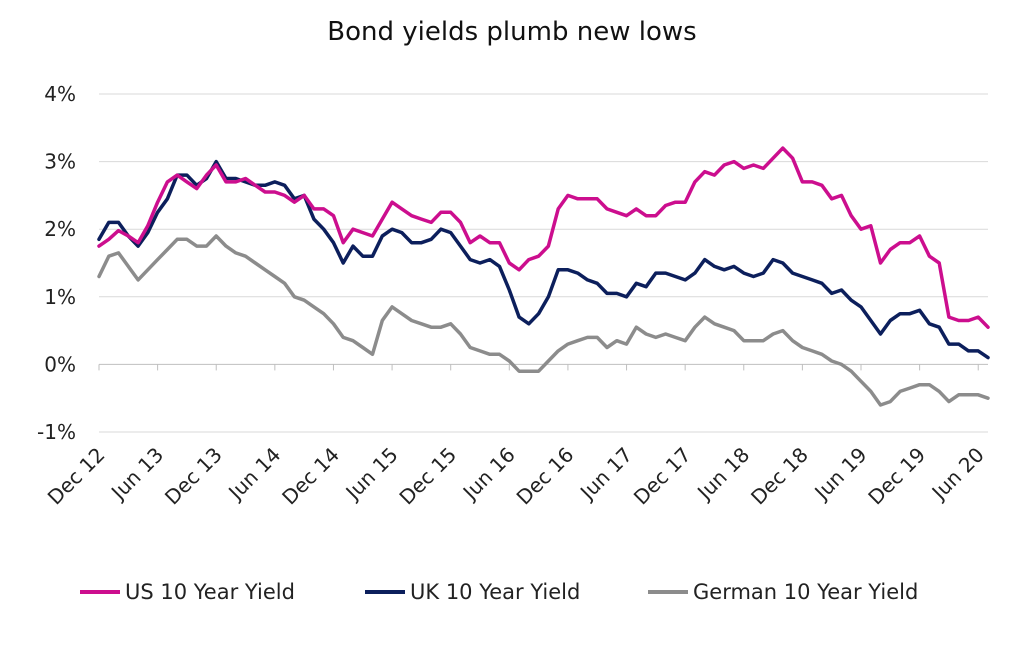 The width and height of the screenshot is (1025, 649). I want to click on x-tick-label: Jun 20, so click(957, 474).